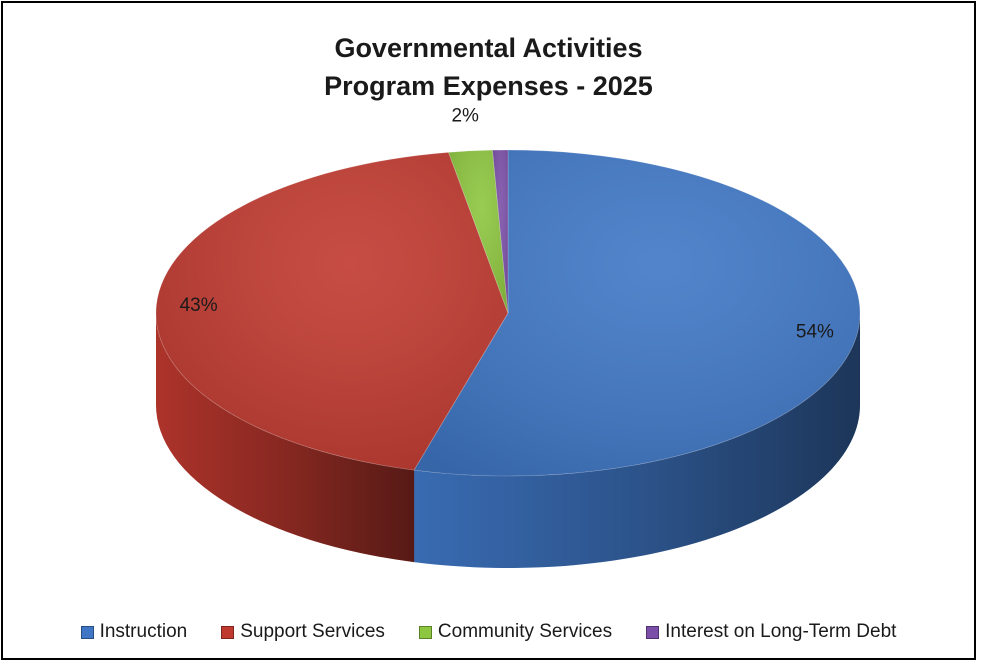 The height and width of the screenshot is (665, 981). Describe the element at coordinates (465, 115) in the screenshot. I see `data-label-2: 2%` at that location.